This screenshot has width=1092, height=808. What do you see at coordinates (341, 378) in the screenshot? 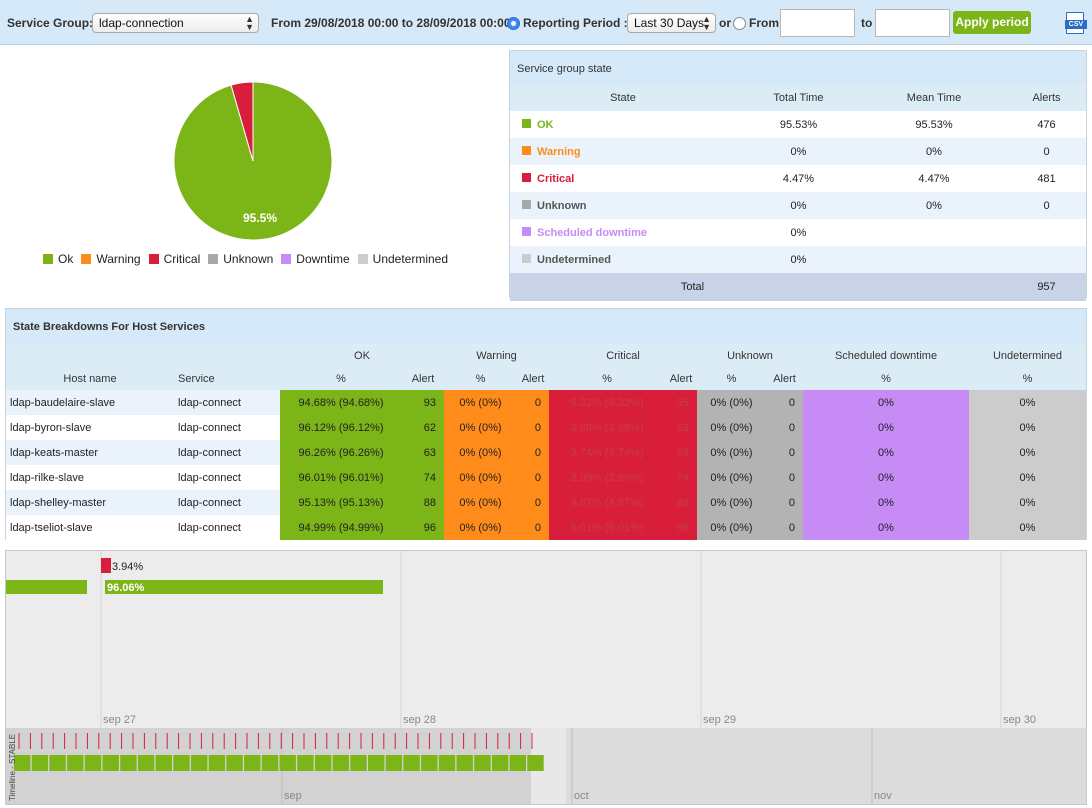
I see `col-ok-percent: %` at bounding box center [341, 378].